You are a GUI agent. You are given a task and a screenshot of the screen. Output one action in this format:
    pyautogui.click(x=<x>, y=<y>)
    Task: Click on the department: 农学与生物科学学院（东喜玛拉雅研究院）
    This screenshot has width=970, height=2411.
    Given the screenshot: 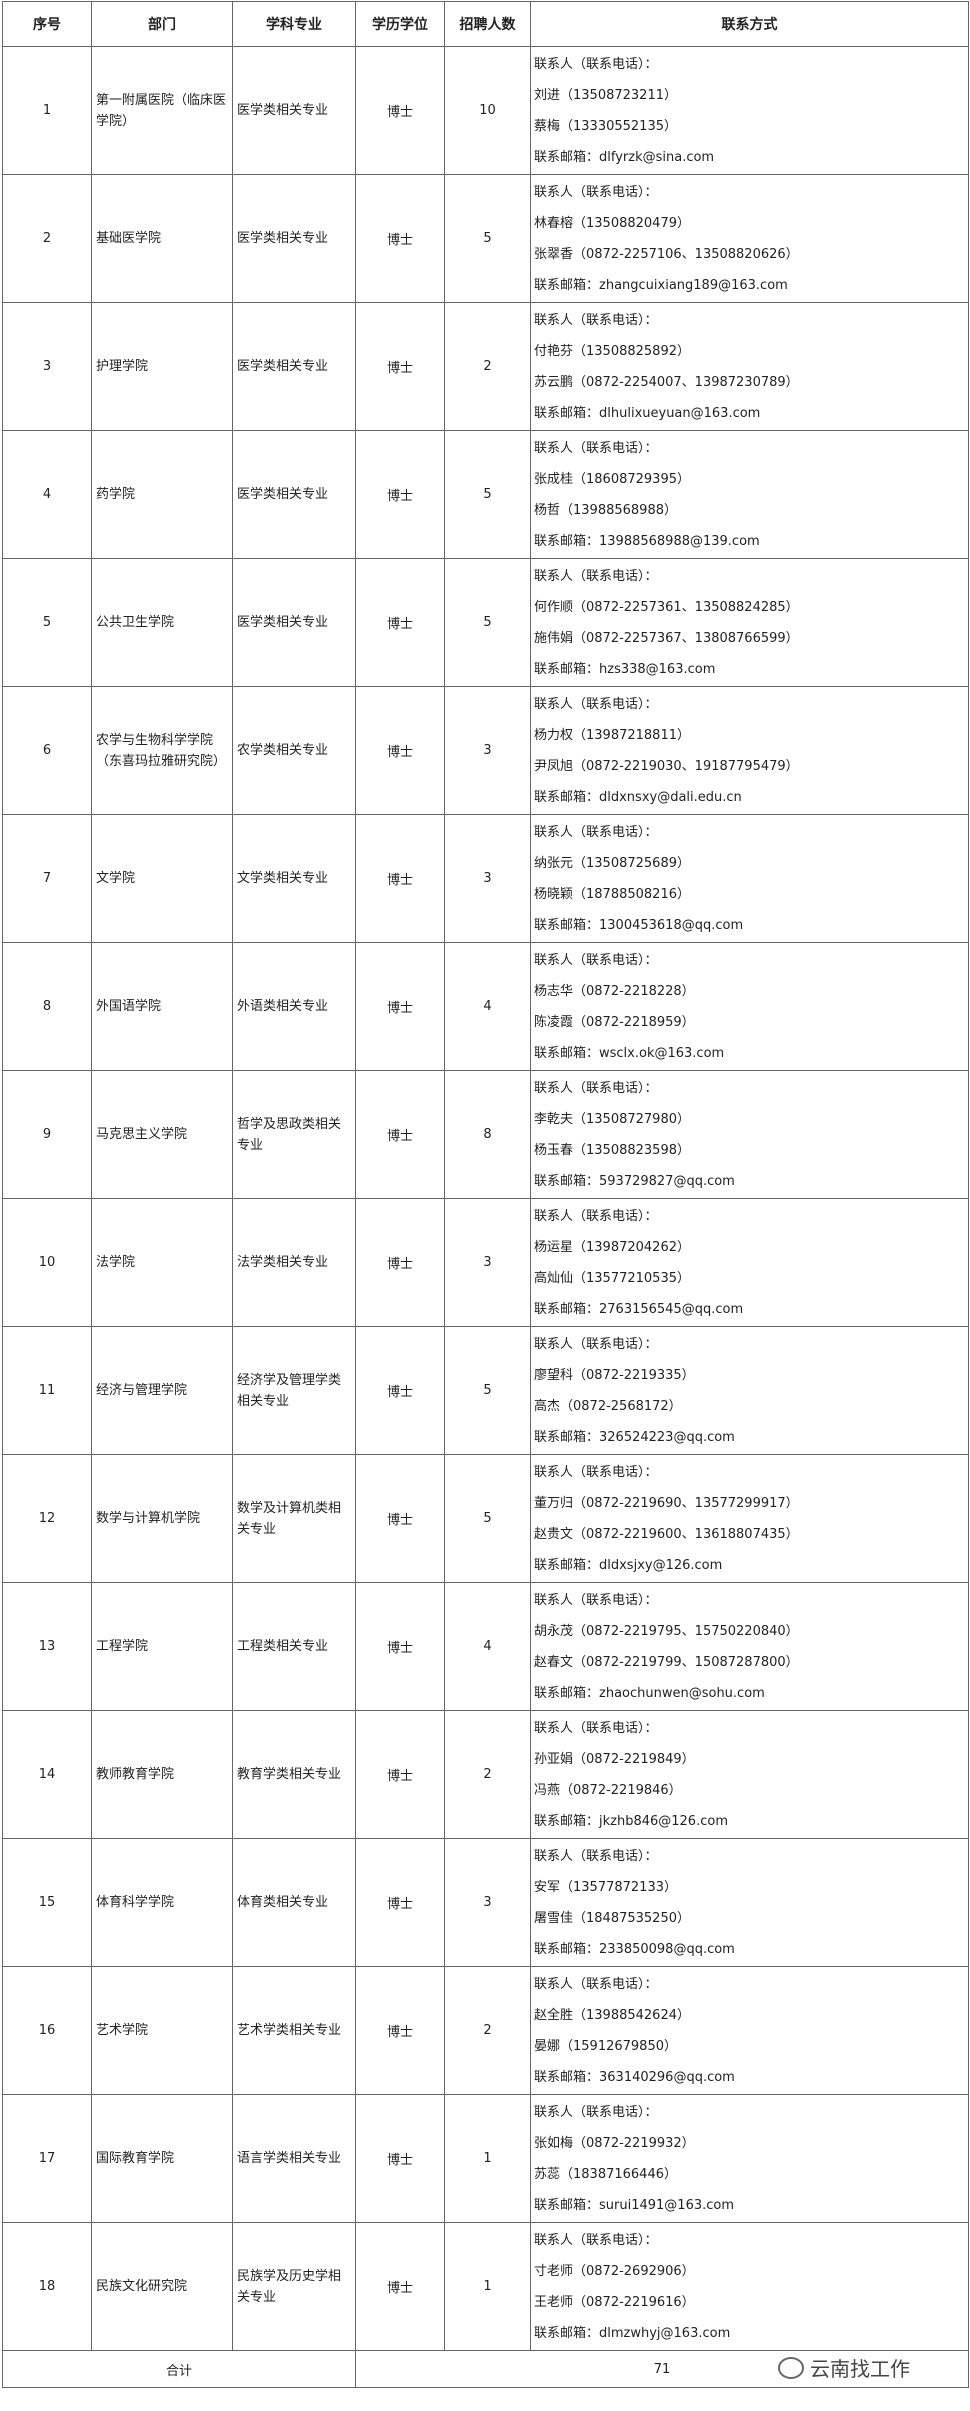 What is the action you would take?
    pyautogui.click(x=162, y=750)
    